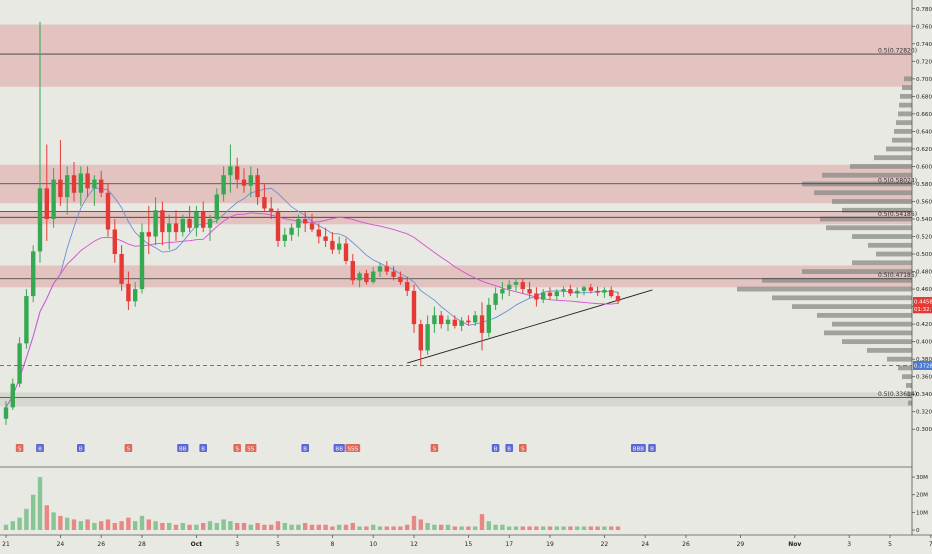 The width and height of the screenshot is (932, 554). What do you see at coordinates (924, 220) in the screenshot?
I see `price-tick-label: 0.54000` at bounding box center [924, 220].